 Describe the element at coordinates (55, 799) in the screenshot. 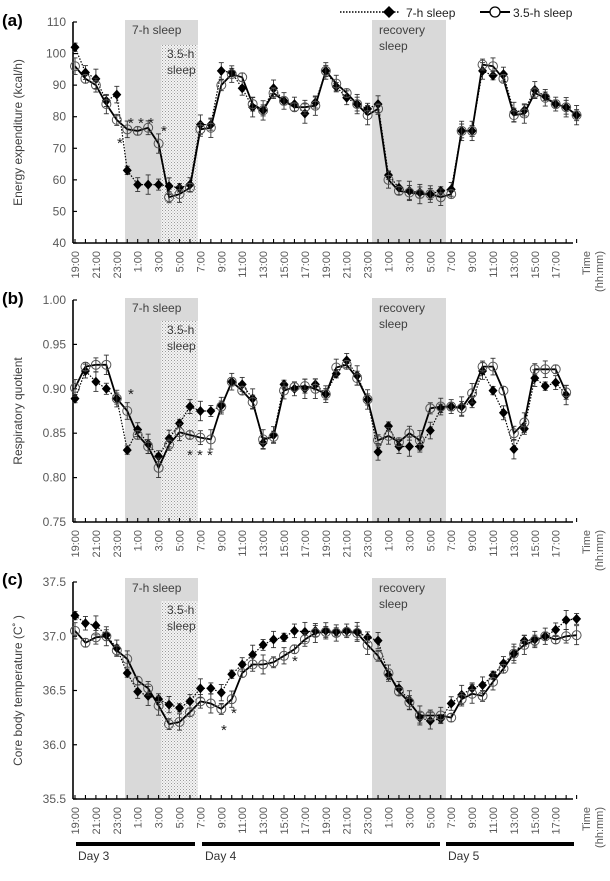

I see `y-tick-label: 35.5` at that location.